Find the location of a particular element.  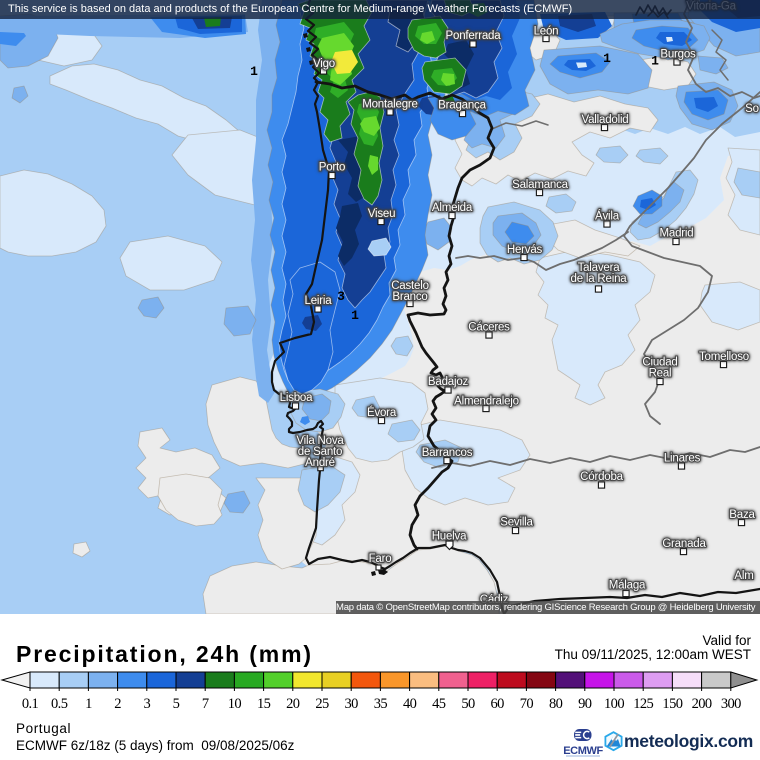

svg-text: Alm is located at coordinates (743, 576).